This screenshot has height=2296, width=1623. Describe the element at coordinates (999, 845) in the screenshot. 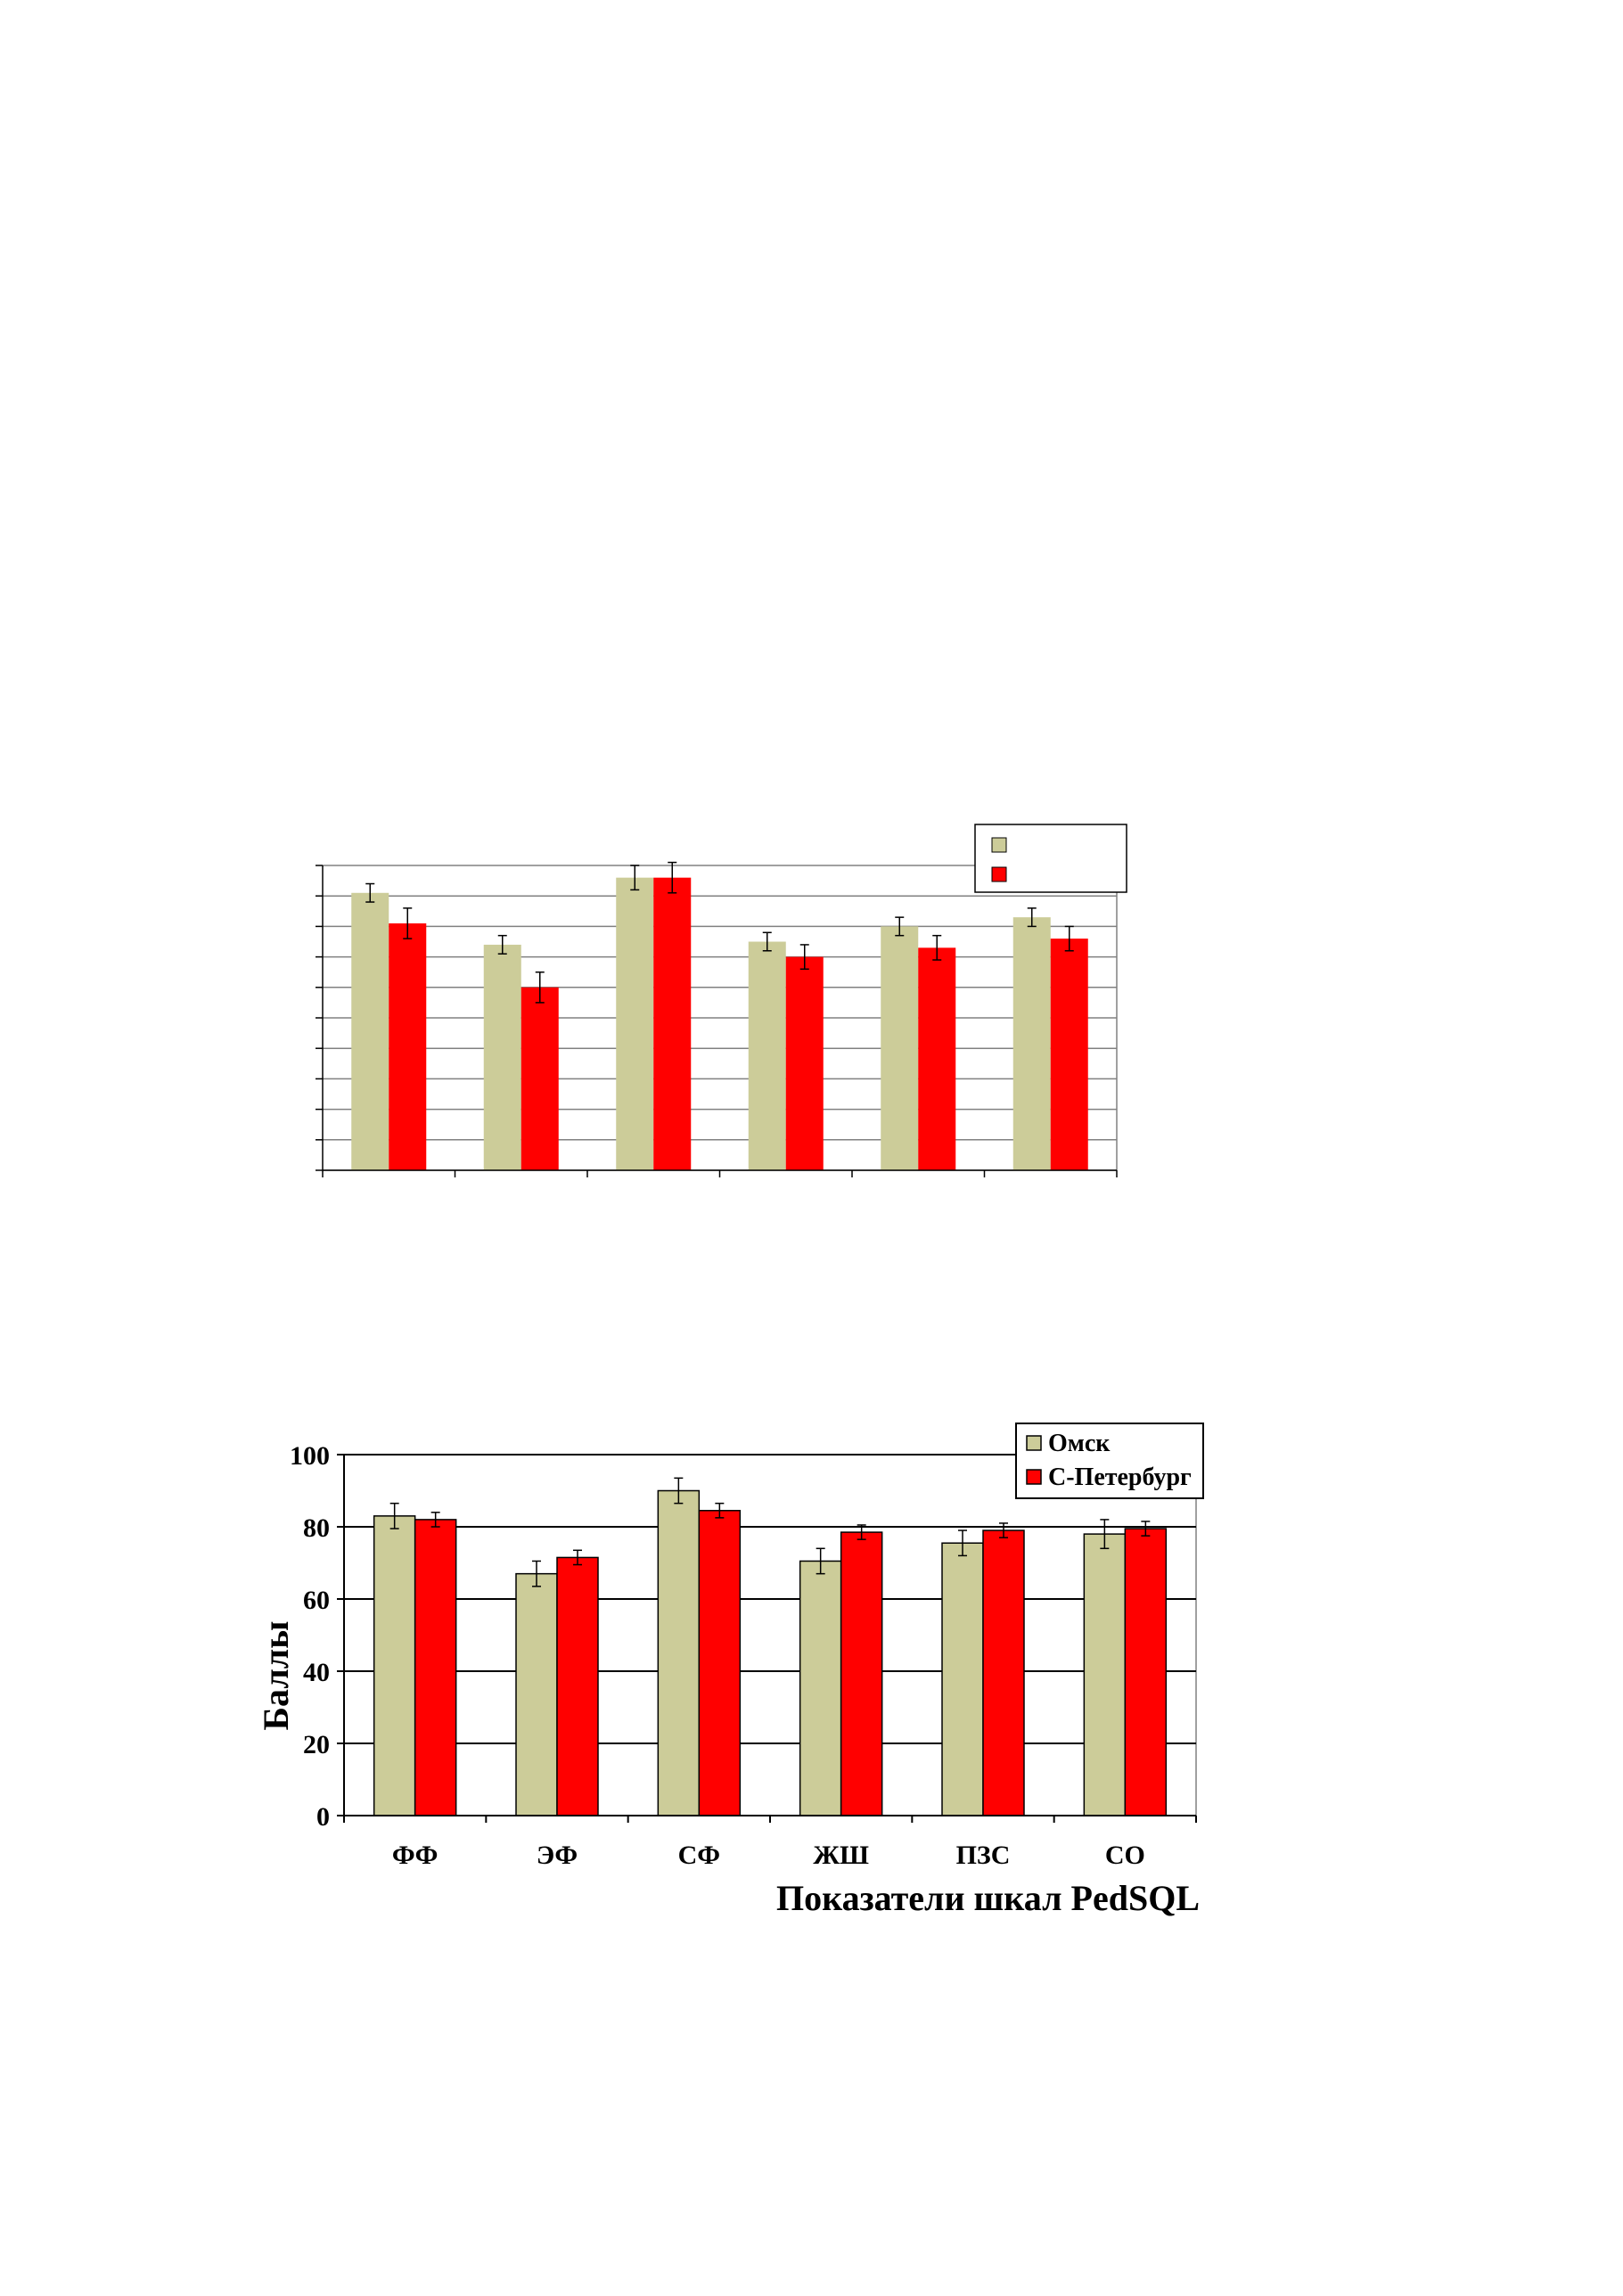

I see `chart-1-legend-swatch-omsk` at that location.